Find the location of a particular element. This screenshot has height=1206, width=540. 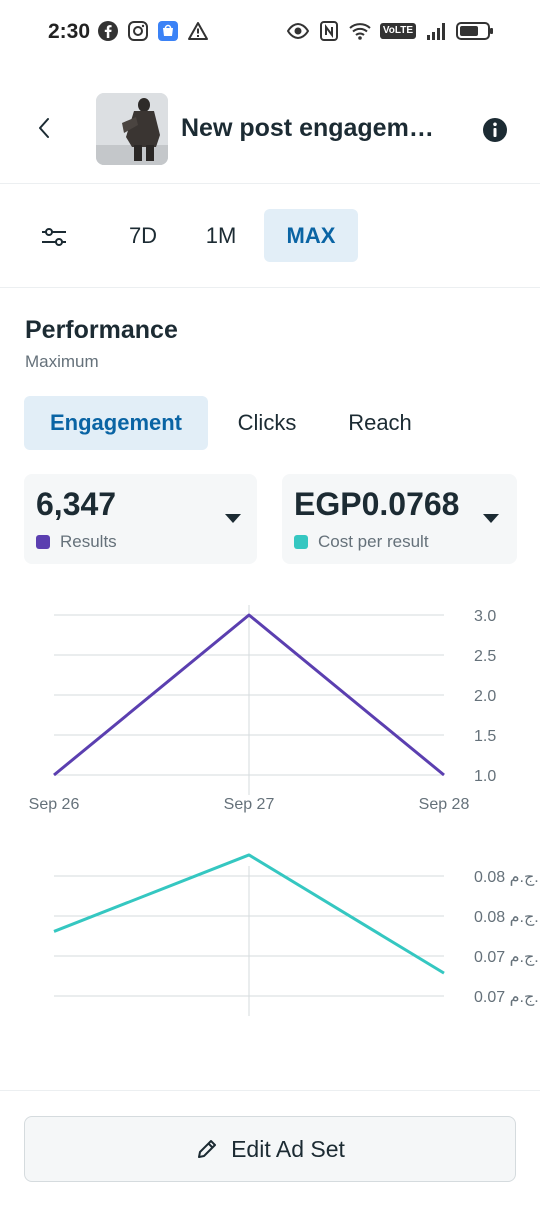

tab-reach: Reach is located at coordinates (380, 422).